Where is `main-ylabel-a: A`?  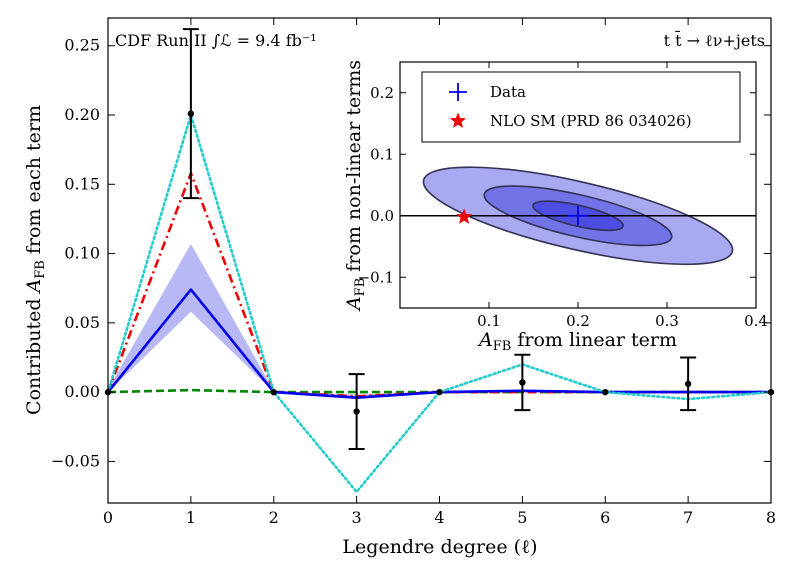 main-ylabel-a: A is located at coordinates (34, 287).